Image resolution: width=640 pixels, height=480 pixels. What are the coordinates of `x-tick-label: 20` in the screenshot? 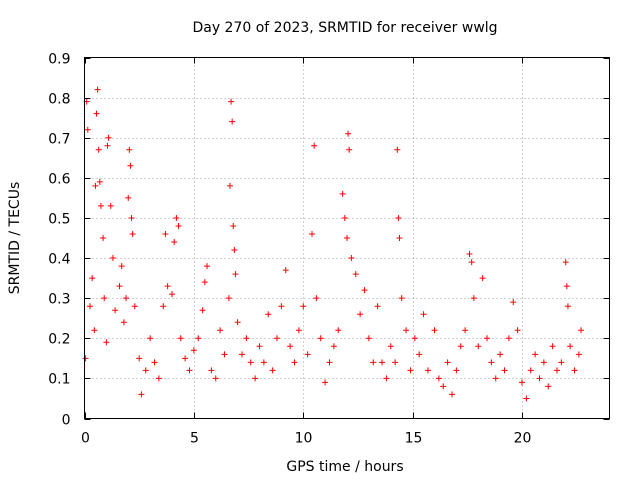 It's located at (523, 439).